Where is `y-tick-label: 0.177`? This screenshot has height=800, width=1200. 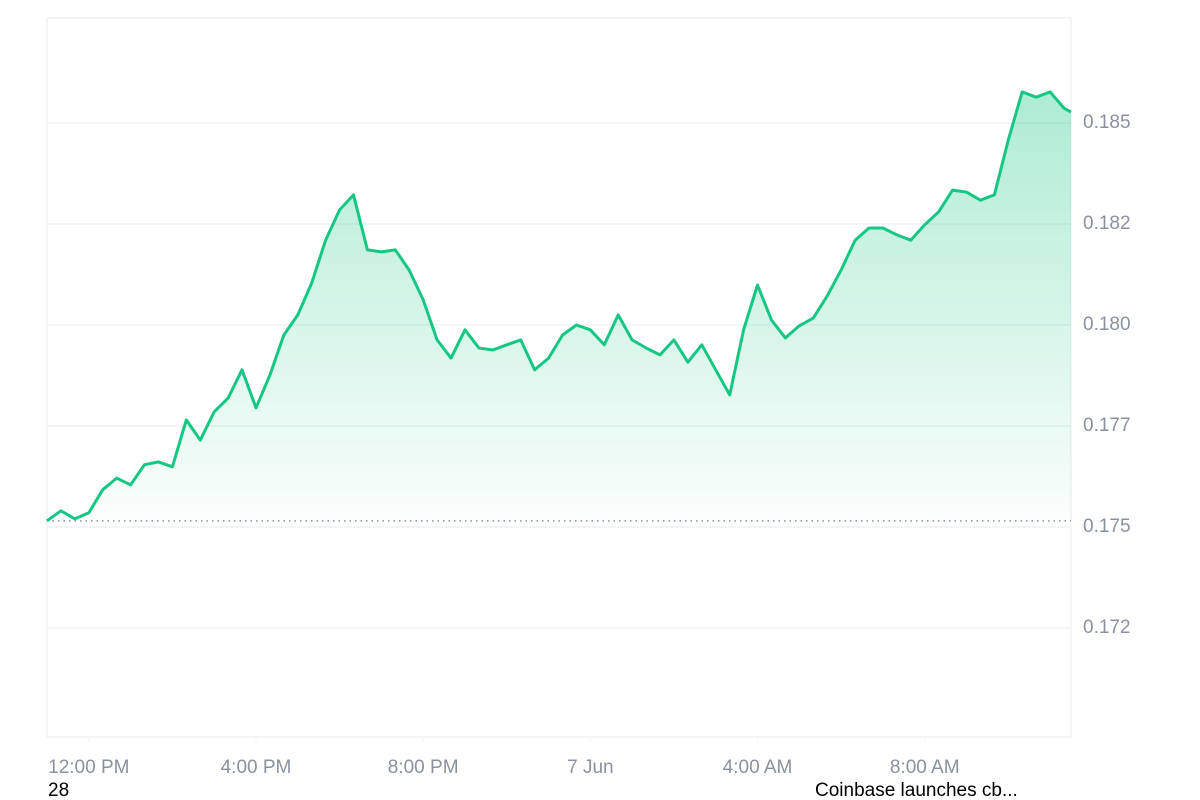 y-tick-label: 0.177 is located at coordinates (1107, 425).